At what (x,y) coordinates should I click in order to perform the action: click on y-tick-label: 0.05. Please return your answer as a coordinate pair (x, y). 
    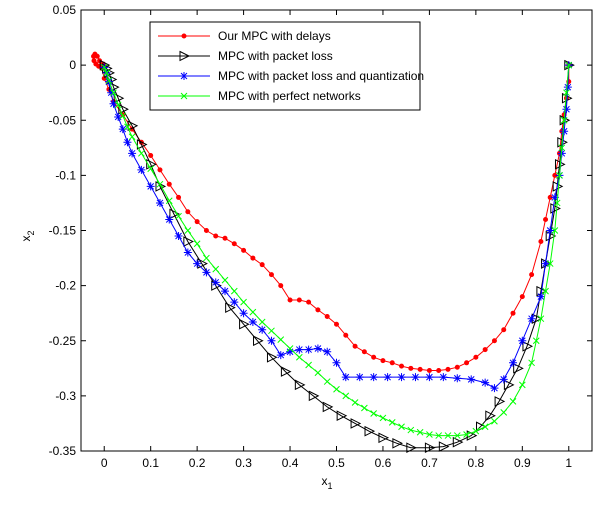
    Looking at the image, I should click on (65, 10).